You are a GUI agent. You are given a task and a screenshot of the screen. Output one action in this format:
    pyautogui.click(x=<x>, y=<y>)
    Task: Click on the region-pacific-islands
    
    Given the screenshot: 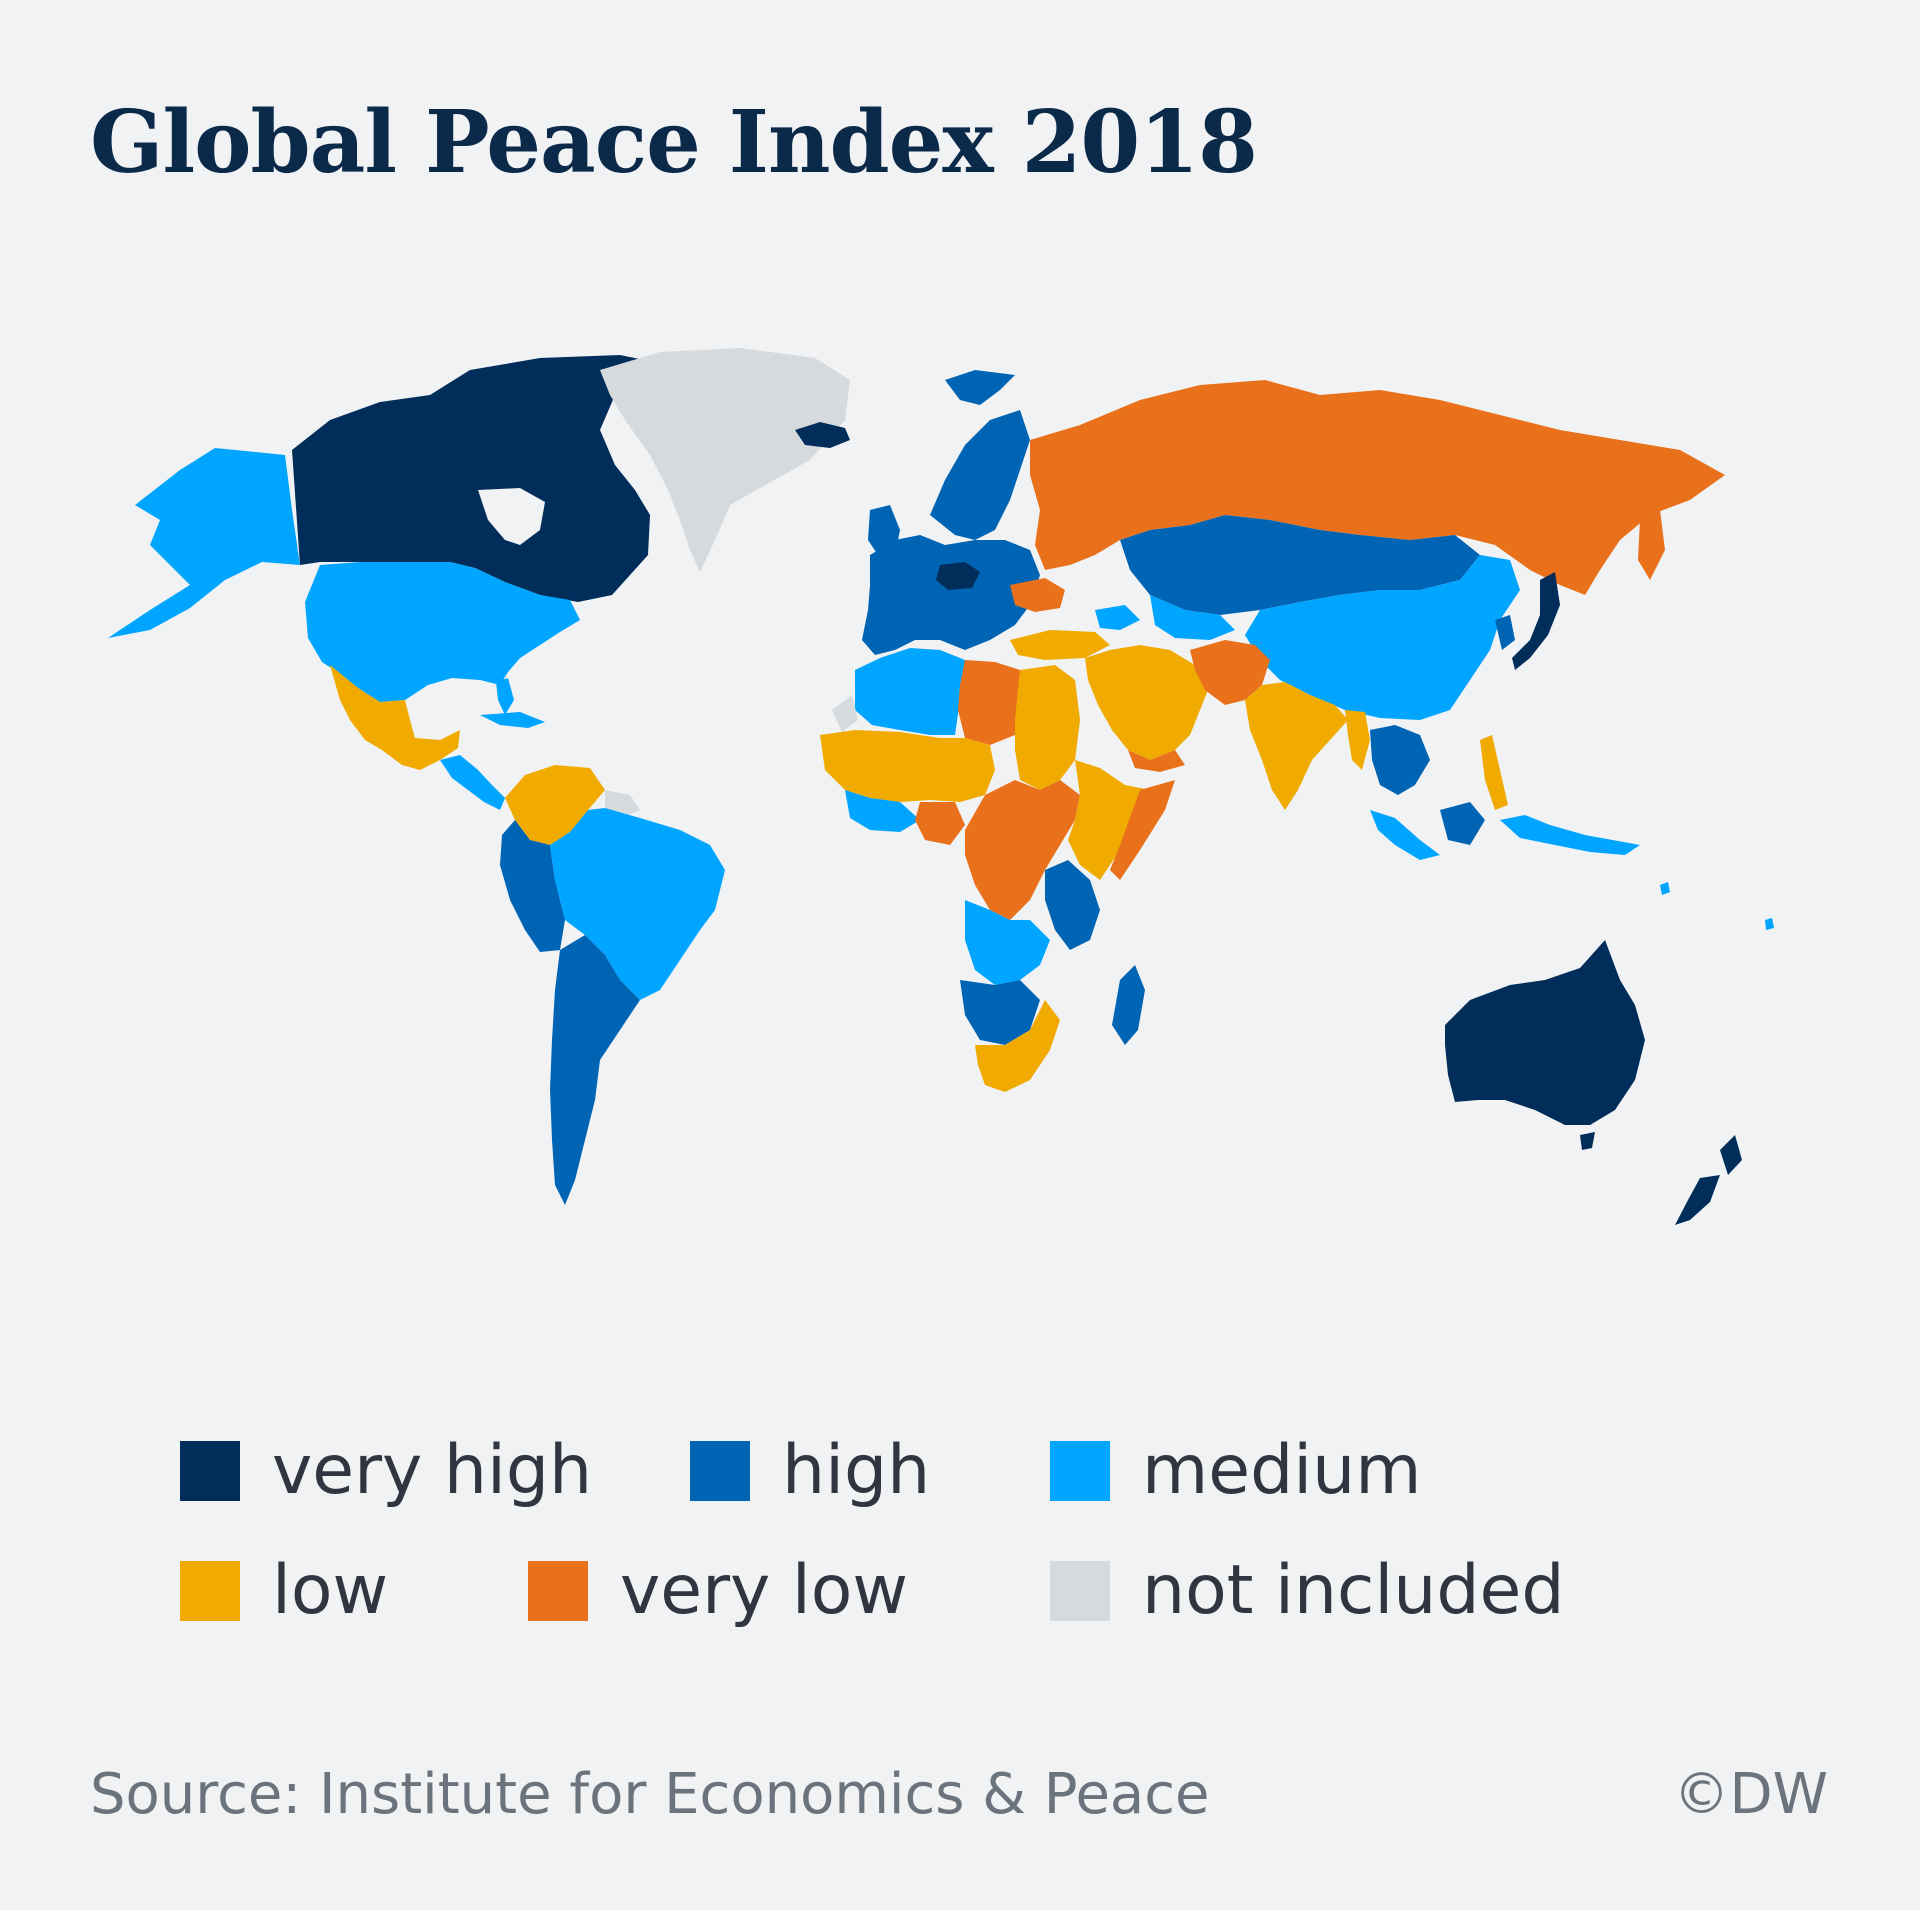 What is the action you would take?
    pyautogui.click(x=1717, y=906)
    